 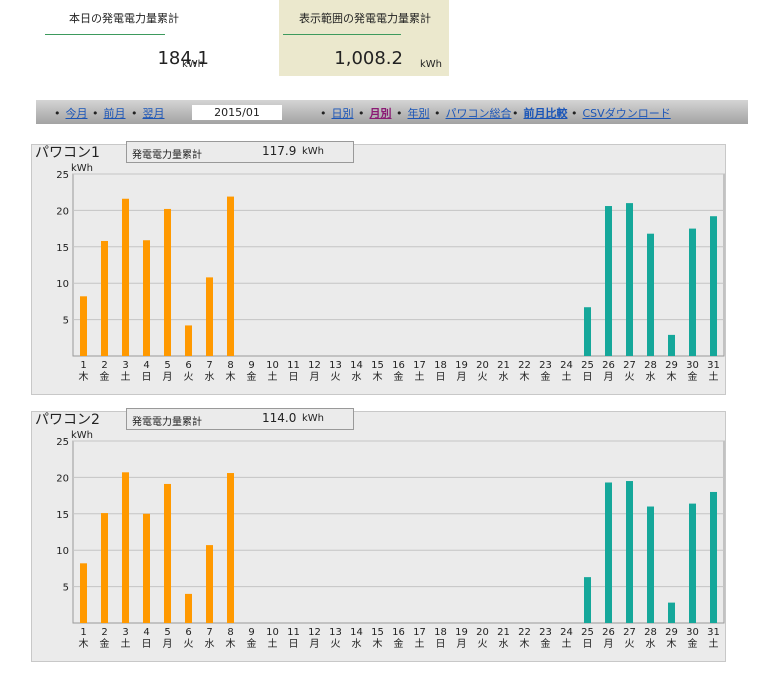 I want to click on pcs-total-link: パワコン総合, so click(x=478, y=113).